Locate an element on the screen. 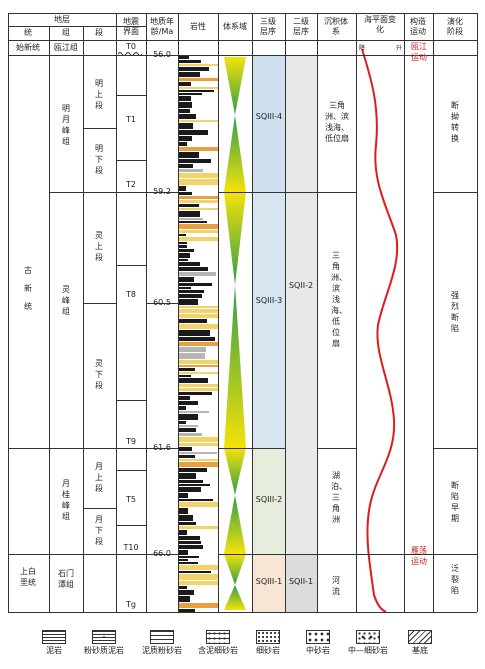  age-59-2: 59.2 is located at coordinates (162, 191).